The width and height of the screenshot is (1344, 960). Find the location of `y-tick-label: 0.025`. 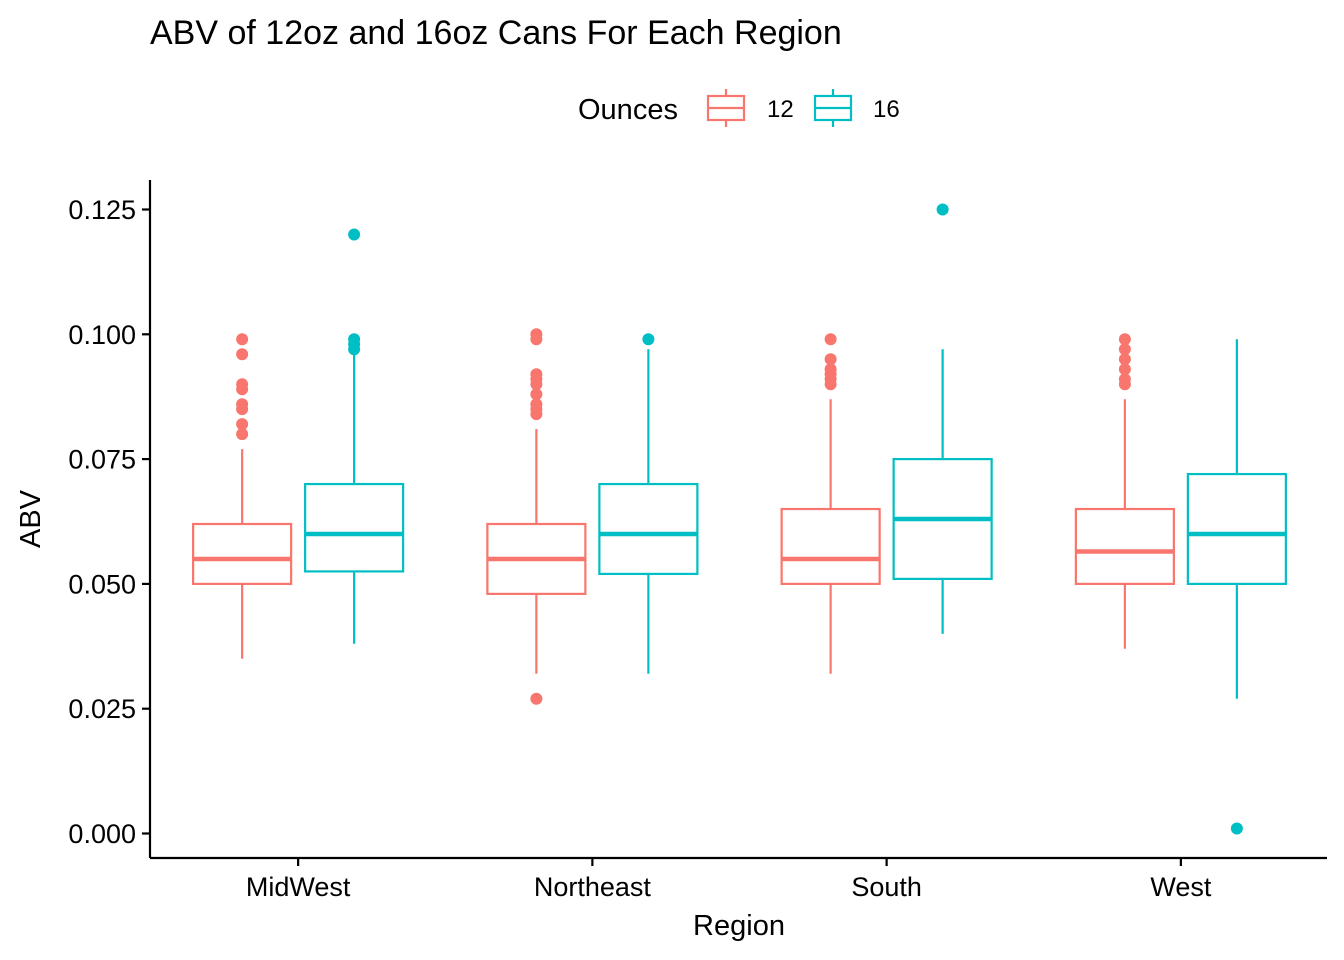

y-tick-label: 0.025 is located at coordinates (102, 709).